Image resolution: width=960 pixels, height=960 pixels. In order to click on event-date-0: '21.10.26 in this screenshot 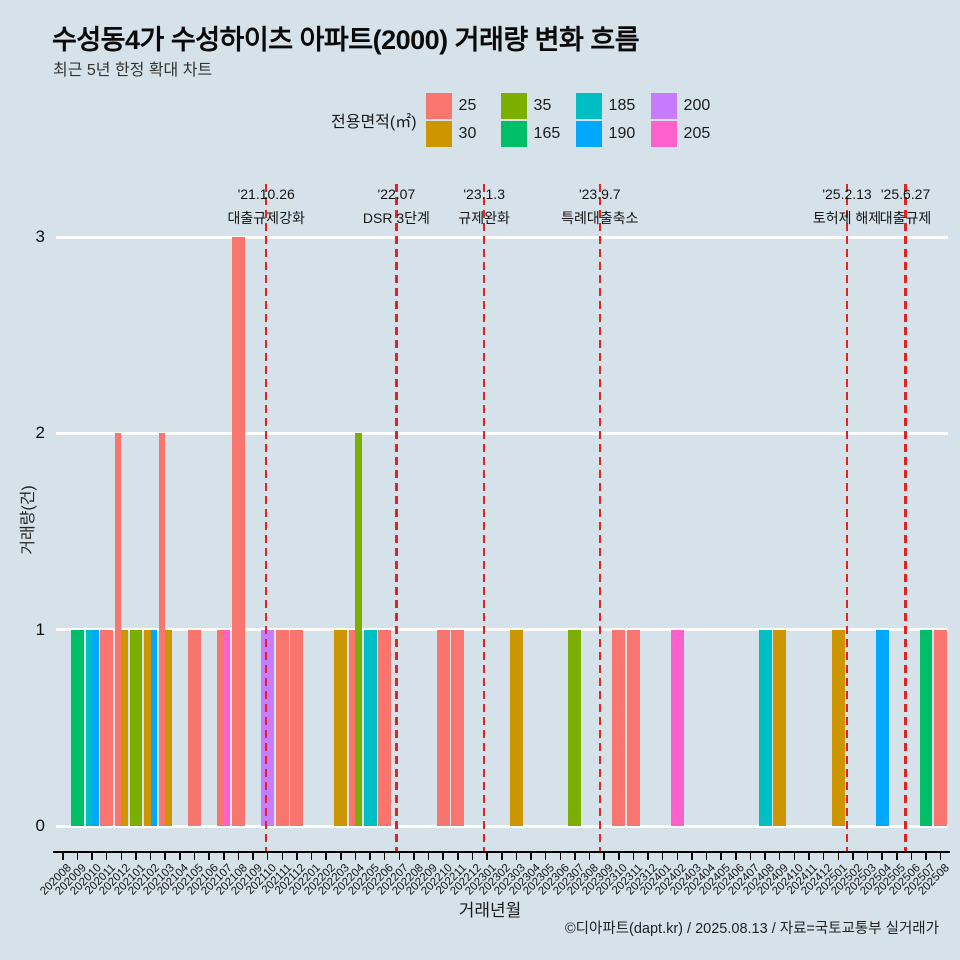, I will do `click(266, 194)`.